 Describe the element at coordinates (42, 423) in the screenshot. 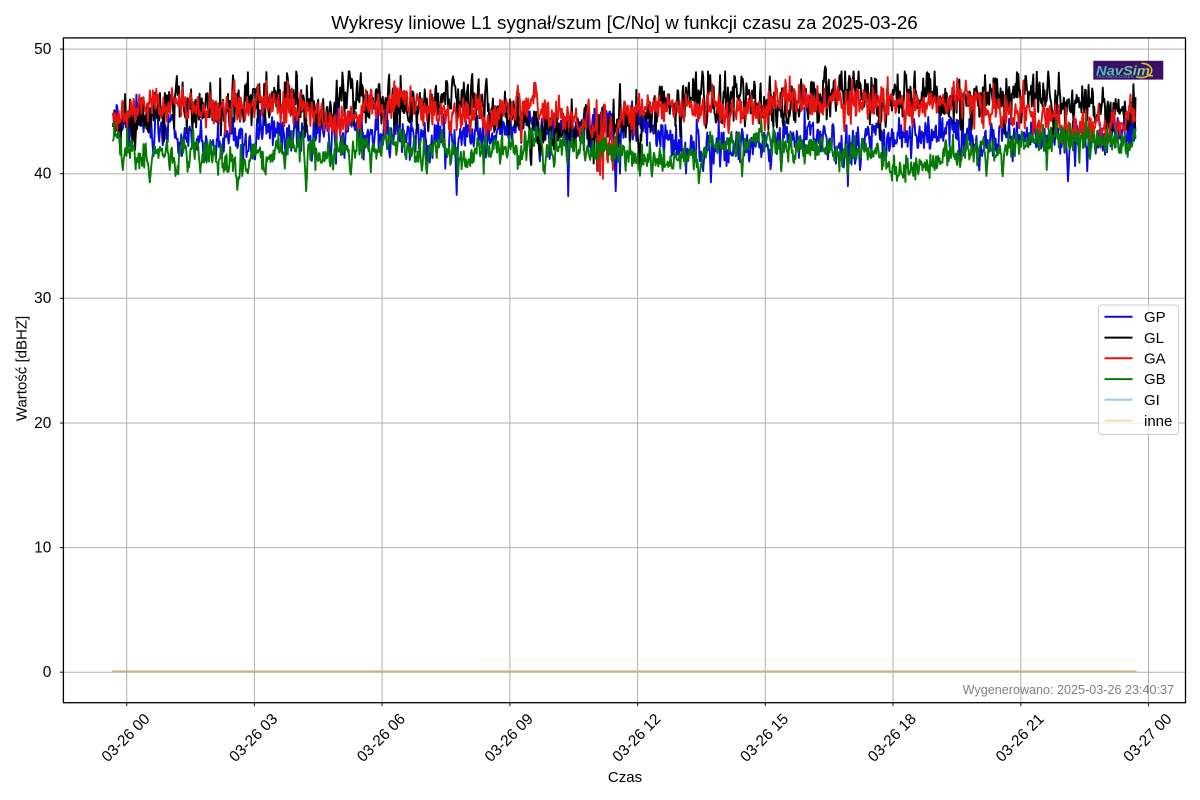

I see `svg-text: 20` at that location.